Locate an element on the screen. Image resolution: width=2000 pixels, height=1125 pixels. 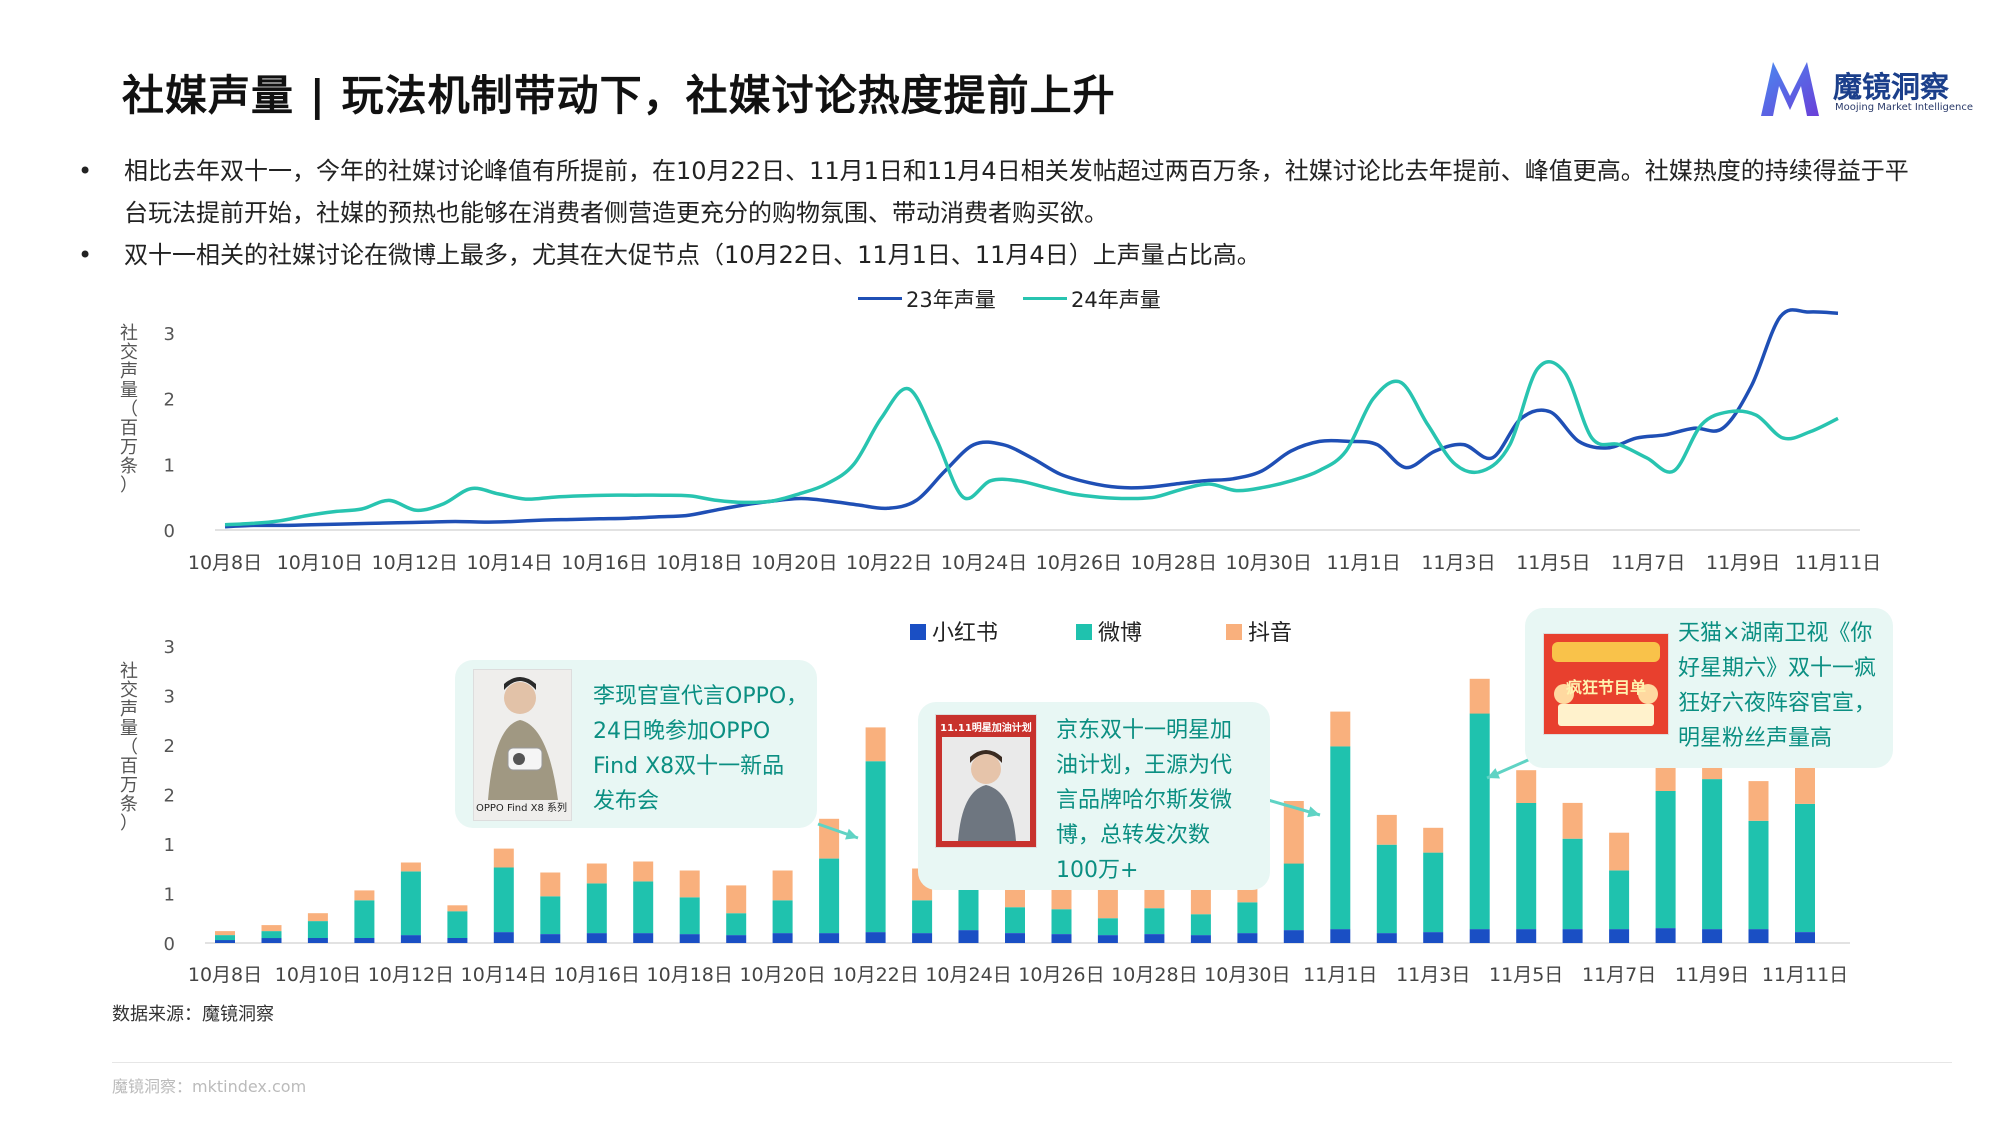
footer-text: 魔镜洞察：mktindex.com is located at coordinates (209, 1086).